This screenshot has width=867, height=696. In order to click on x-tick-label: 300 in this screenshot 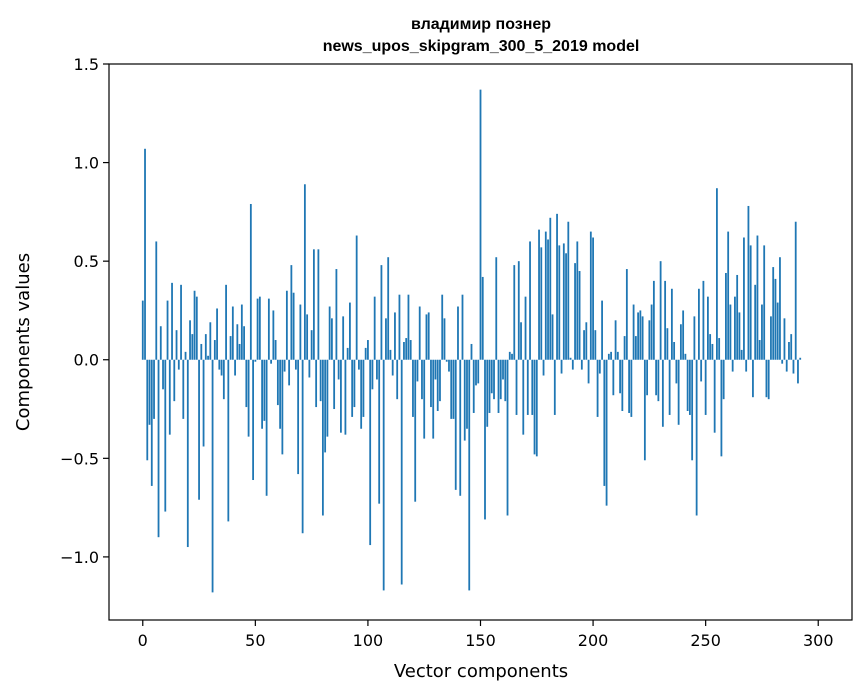, I will do `click(818, 640)`.